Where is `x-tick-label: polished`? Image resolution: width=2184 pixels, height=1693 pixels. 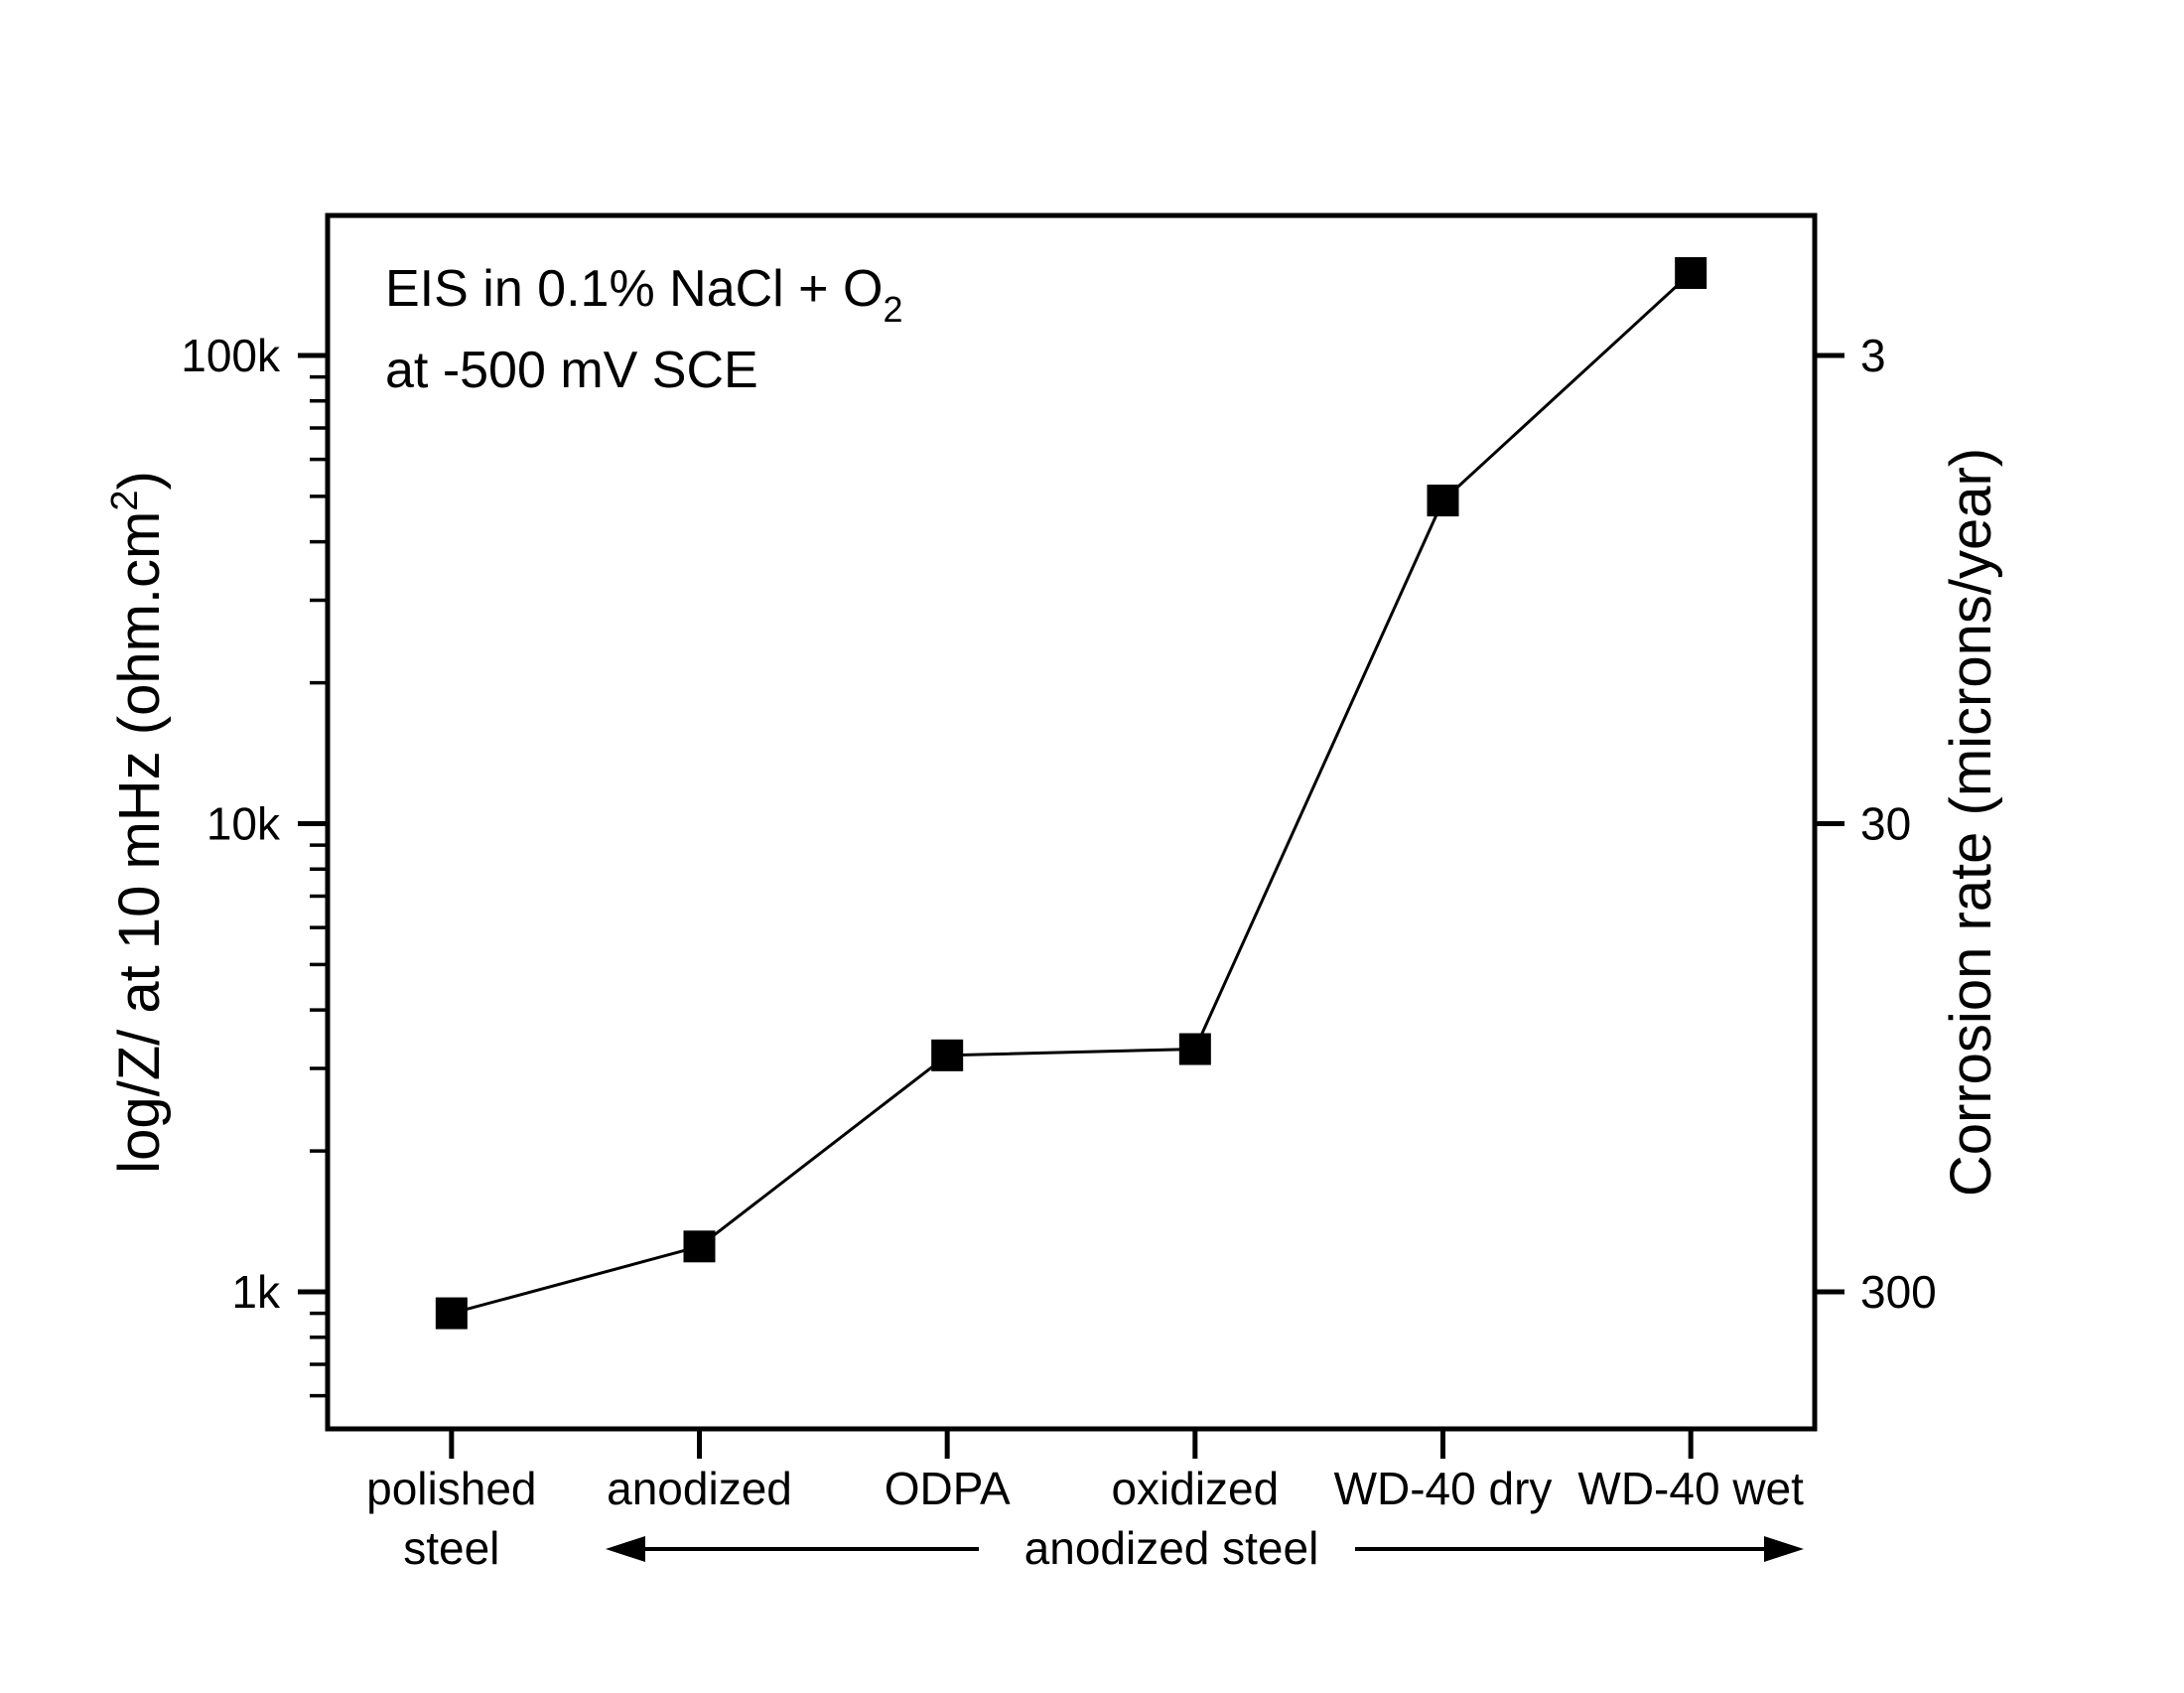 x-tick-label: polished is located at coordinates (451, 1488).